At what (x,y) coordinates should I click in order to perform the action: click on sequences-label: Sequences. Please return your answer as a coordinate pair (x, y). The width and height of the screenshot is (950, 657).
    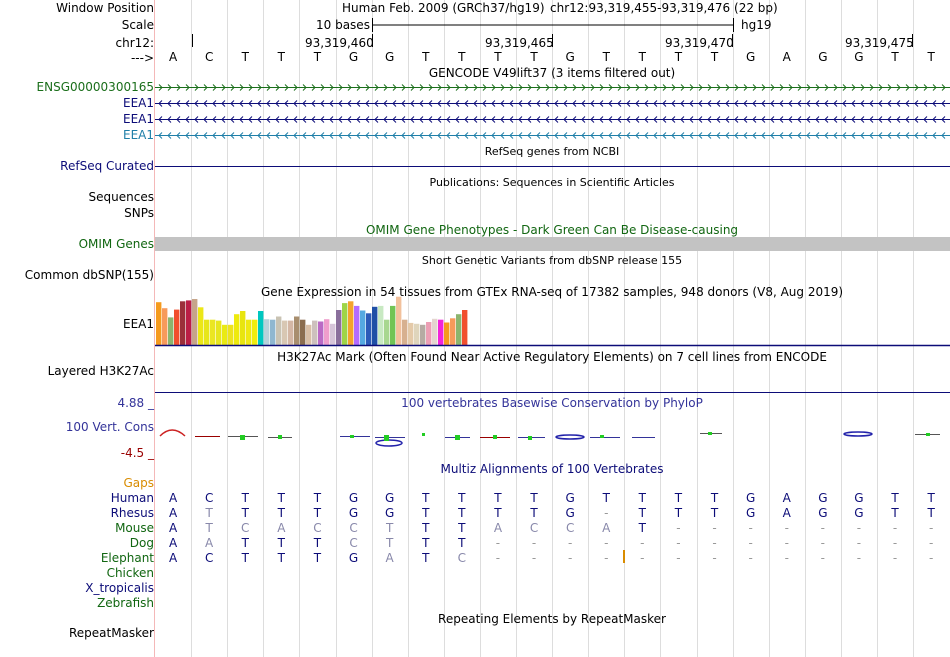
    Looking at the image, I should click on (121, 197).